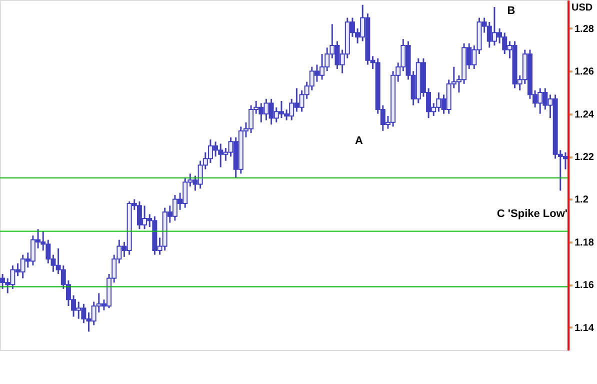 The width and height of the screenshot is (597, 384). I want to click on y-tick-label: 1.16, so click(584, 286).